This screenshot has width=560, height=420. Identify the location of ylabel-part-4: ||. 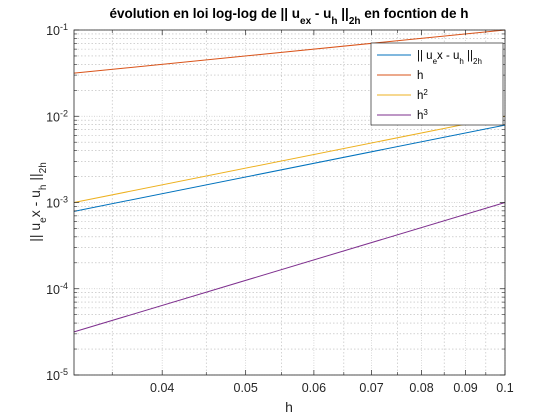
(35, 178).